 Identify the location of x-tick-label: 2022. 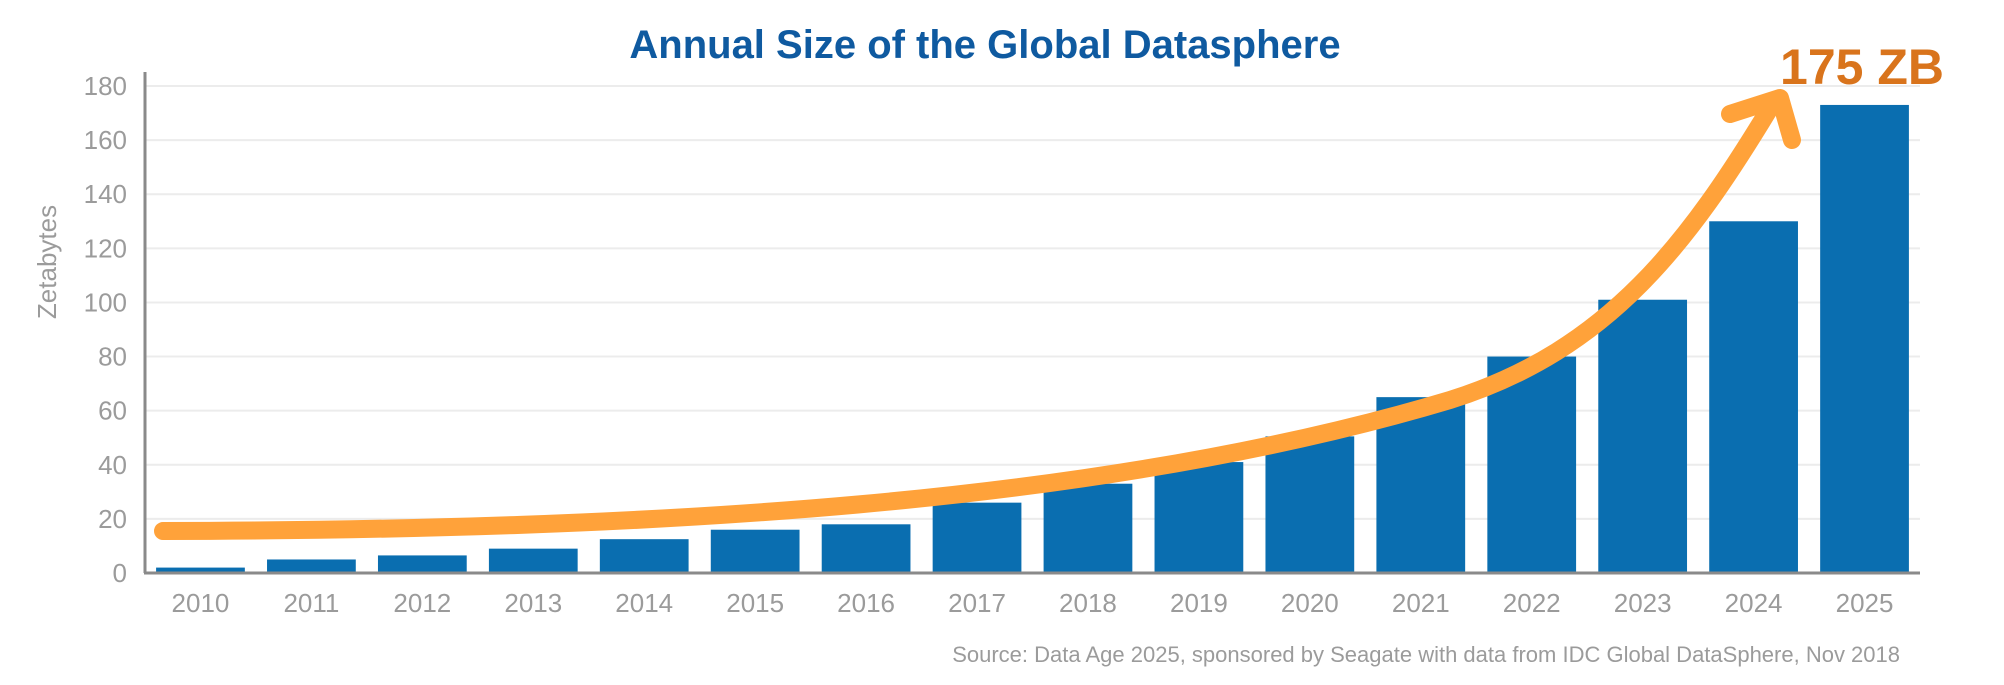
(1532, 603).